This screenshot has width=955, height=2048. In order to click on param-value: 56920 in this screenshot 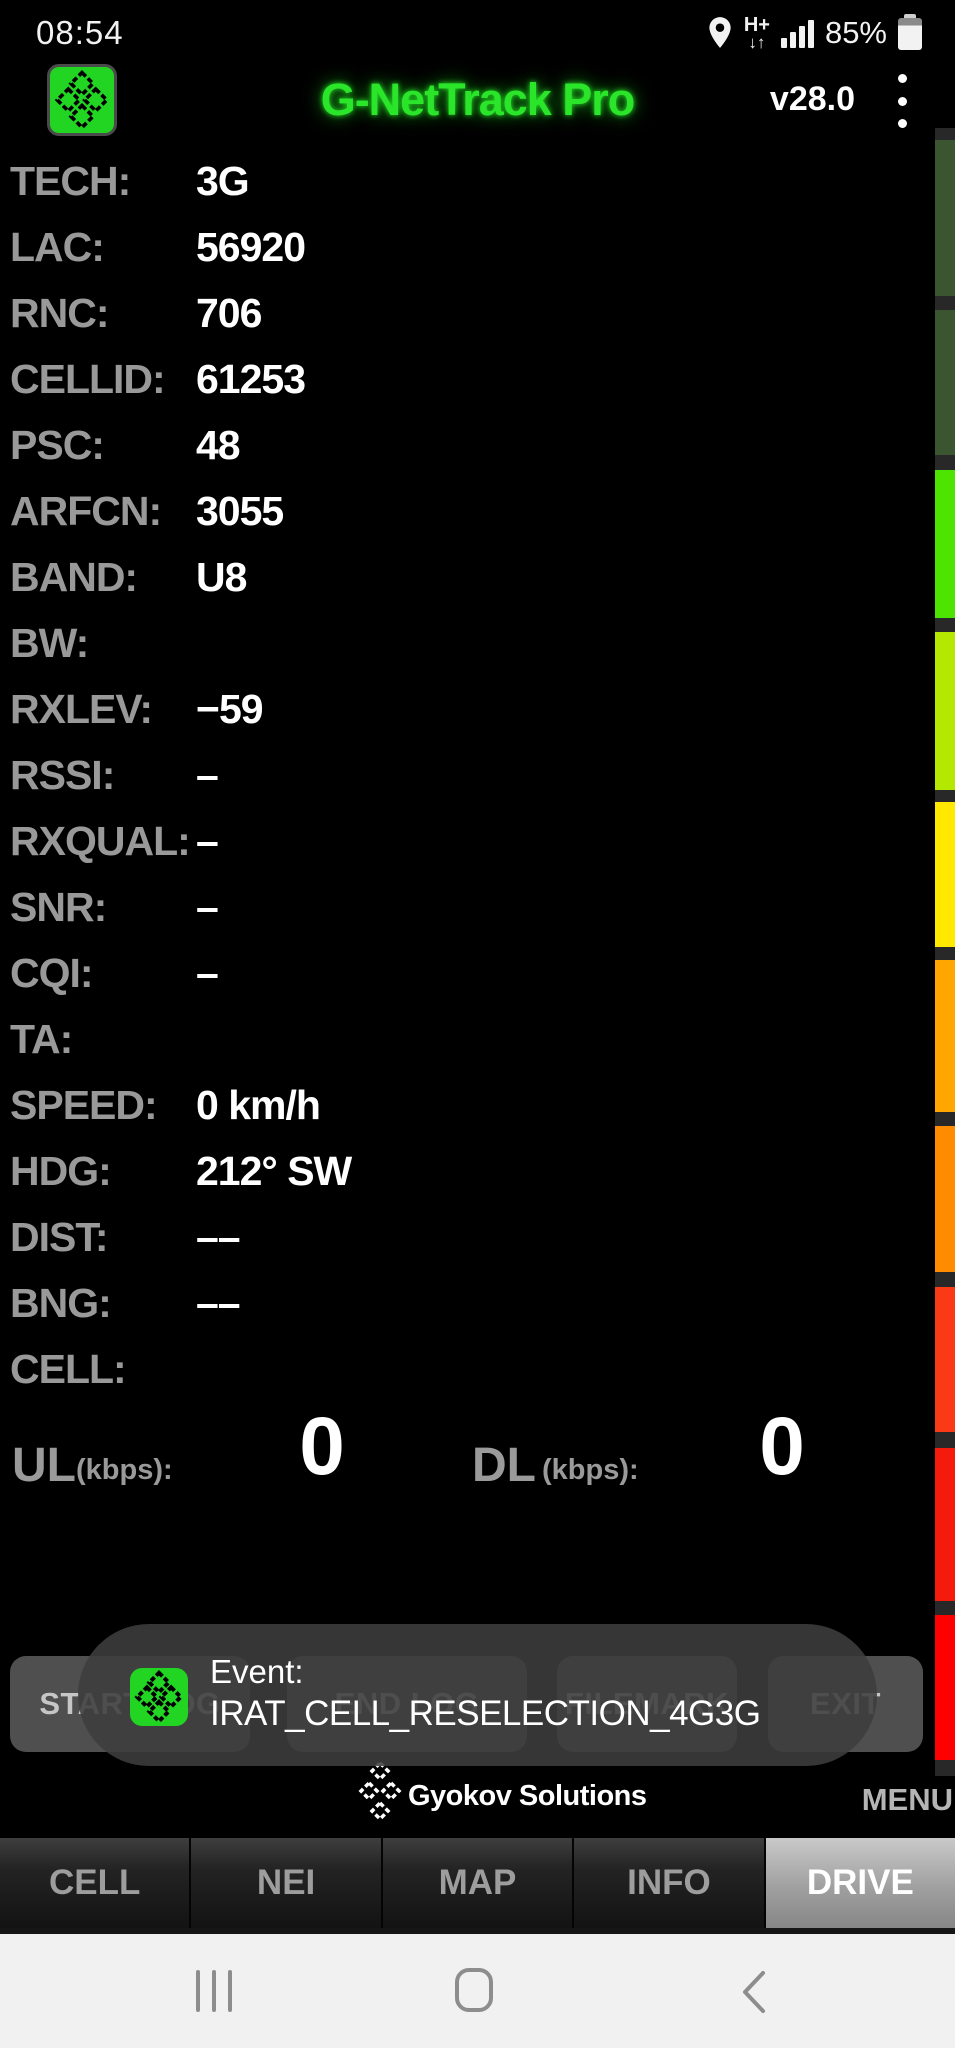, I will do `click(251, 246)`.